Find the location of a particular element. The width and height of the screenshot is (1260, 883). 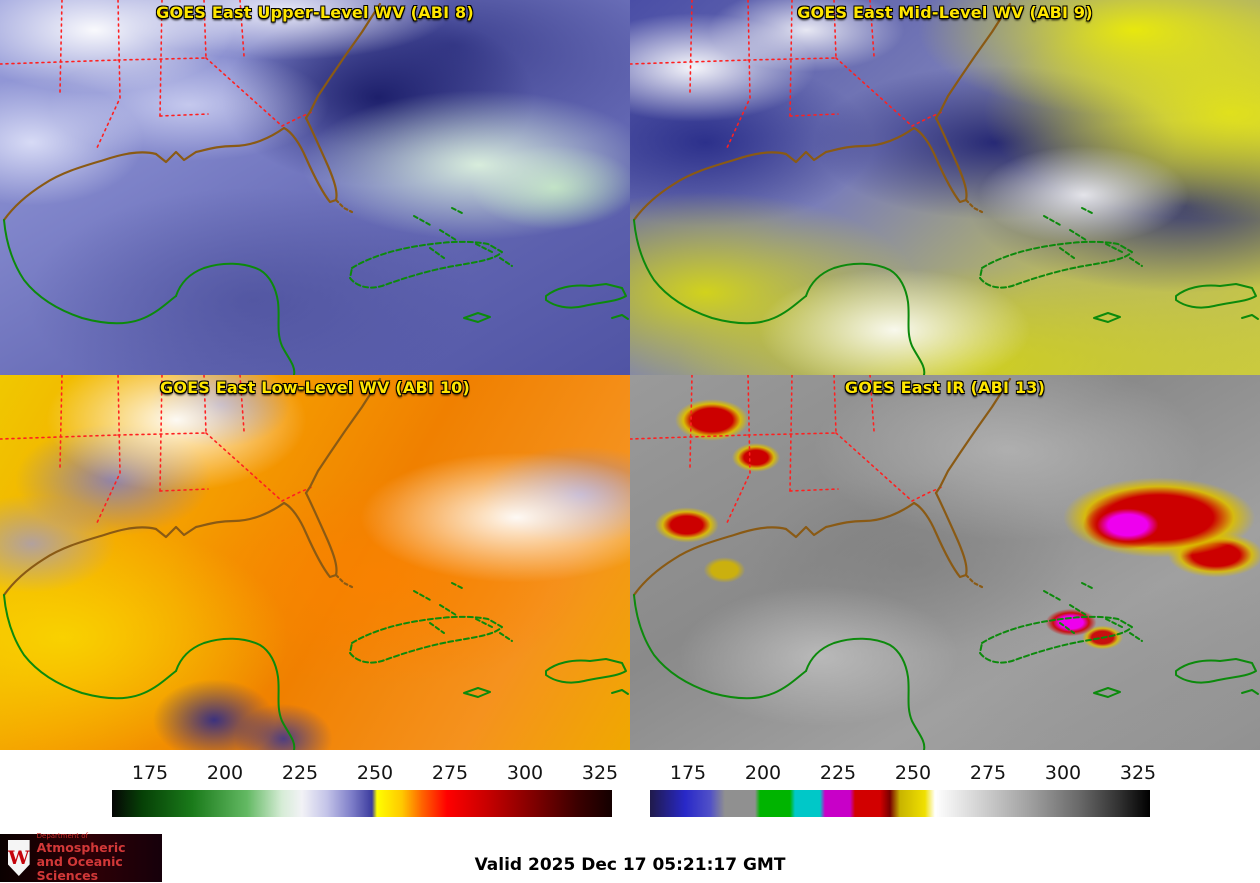

ir-colorbar-gradient is located at coordinates (900, 803).